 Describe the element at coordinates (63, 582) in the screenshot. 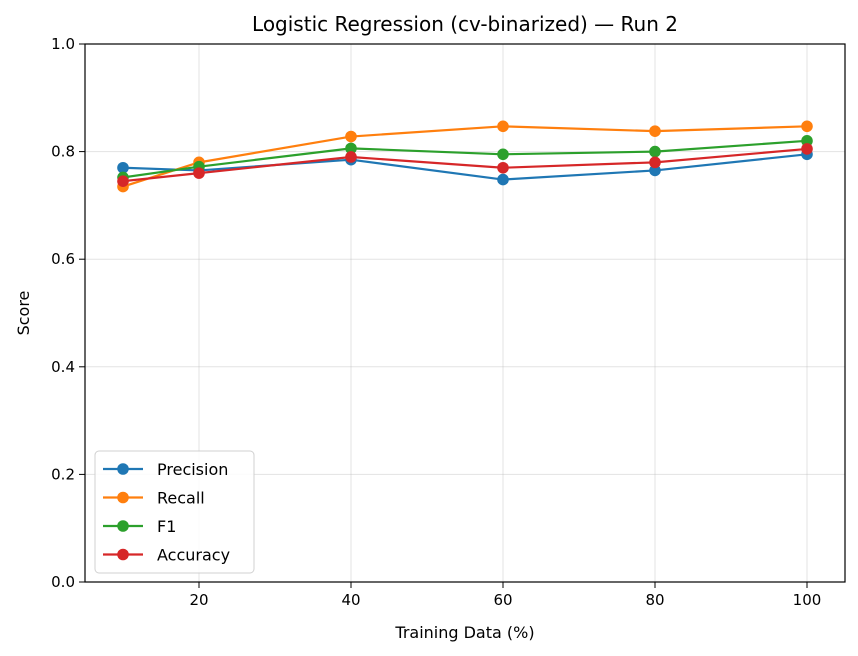

I see `y-tick-label: 0.0` at that location.